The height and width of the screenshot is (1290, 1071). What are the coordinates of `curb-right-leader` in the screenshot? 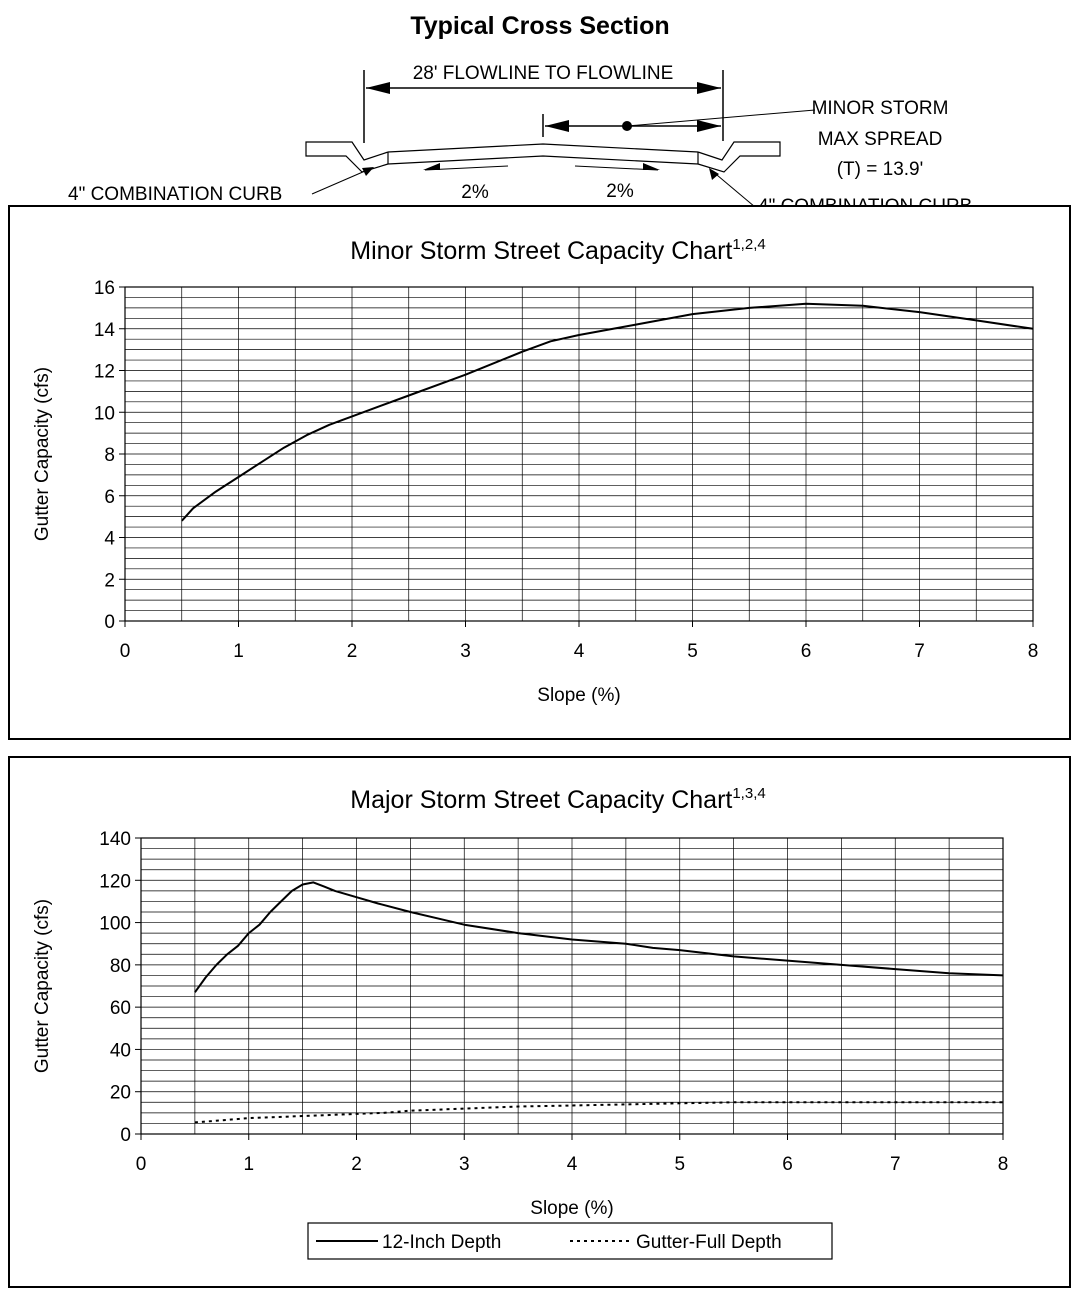 It's located at (732, 187).